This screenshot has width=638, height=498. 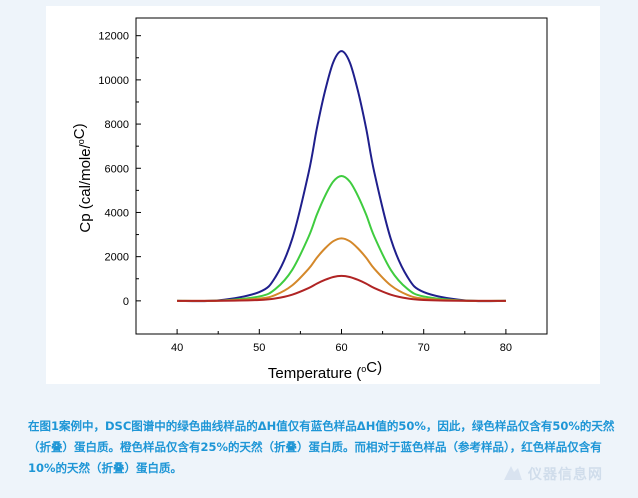 I want to click on watermark-logo: 仪器信息网, so click(x=565, y=473).